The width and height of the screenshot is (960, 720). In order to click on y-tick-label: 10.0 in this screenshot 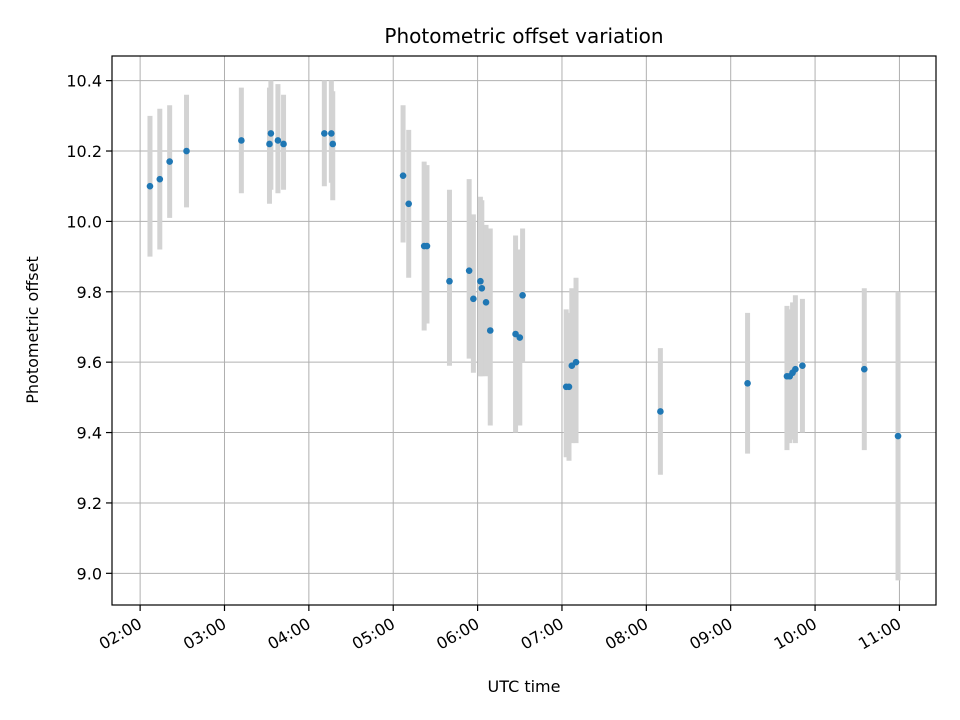, I will do `click(84, 221)`.